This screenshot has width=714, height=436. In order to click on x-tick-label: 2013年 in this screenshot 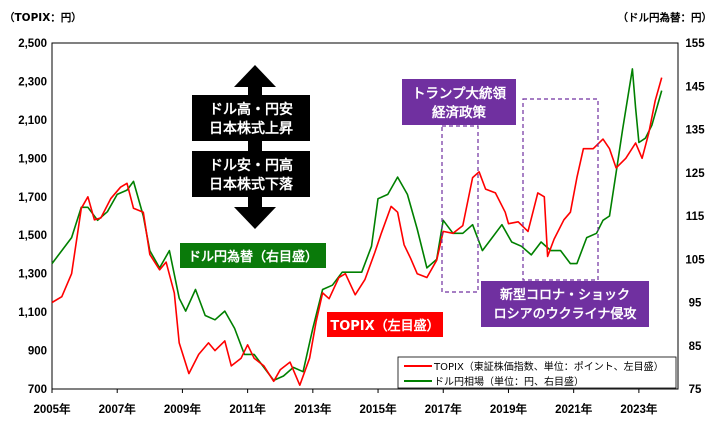, I will do `click(313, 409)`.